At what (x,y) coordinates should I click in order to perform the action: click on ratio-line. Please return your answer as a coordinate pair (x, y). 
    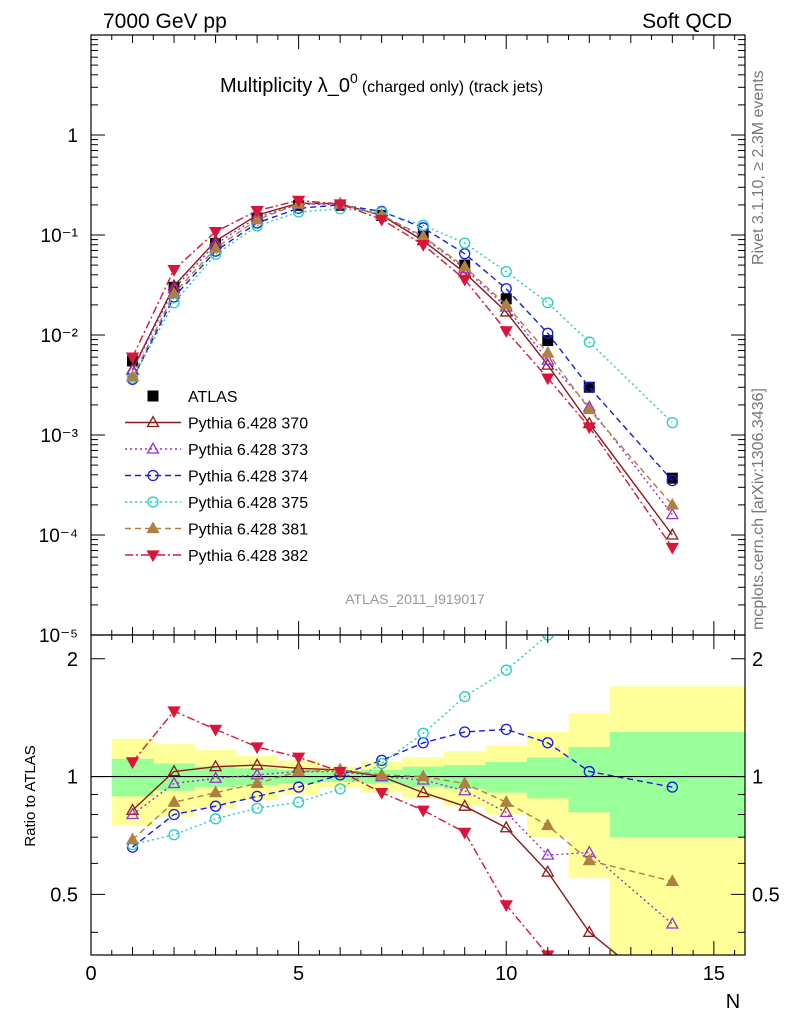
    Looking at the image, I should click on (402, 788).